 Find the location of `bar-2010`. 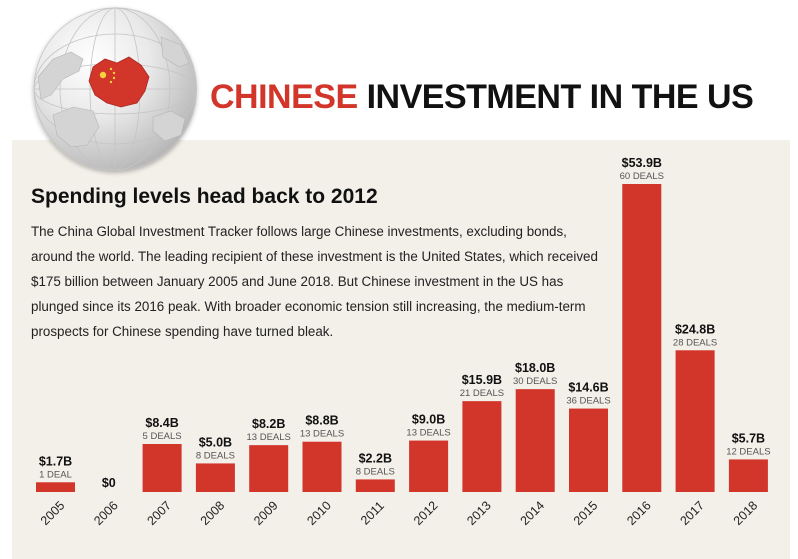

bar-2010 is located at coordinates (322, 466).